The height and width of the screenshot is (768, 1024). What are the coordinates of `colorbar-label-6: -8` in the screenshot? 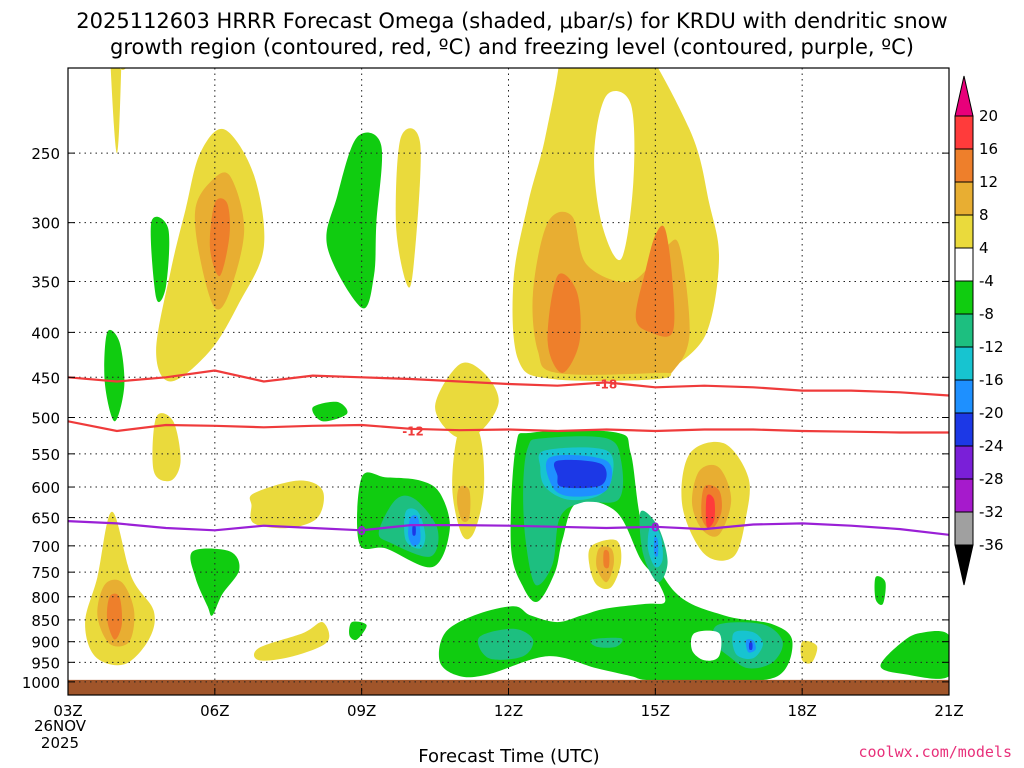 It's located at (986, 314).